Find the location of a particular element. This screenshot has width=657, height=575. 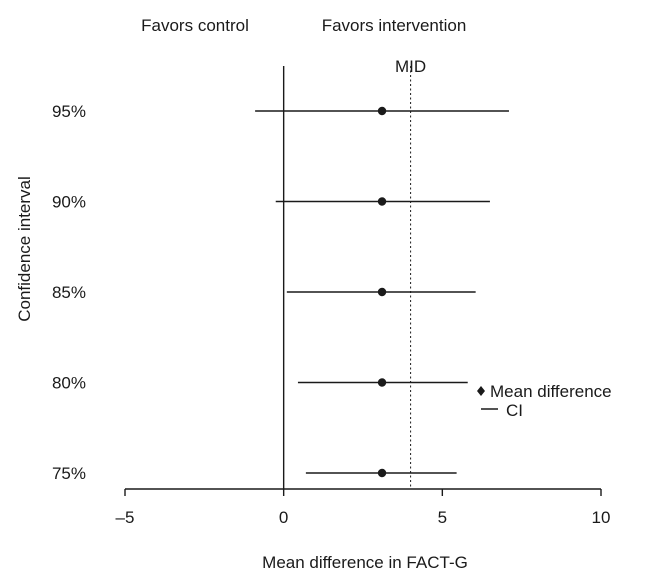

annotation-favors-control: Favors control is located at coordinates (195, 25).